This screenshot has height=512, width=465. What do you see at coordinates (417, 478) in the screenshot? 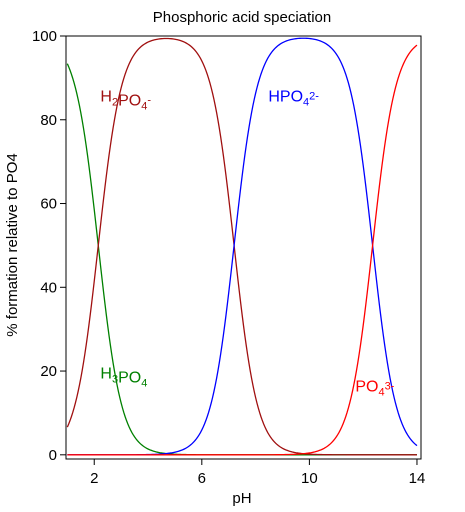
I see `x-tick-label: 14` at bounding box center [417, 478].